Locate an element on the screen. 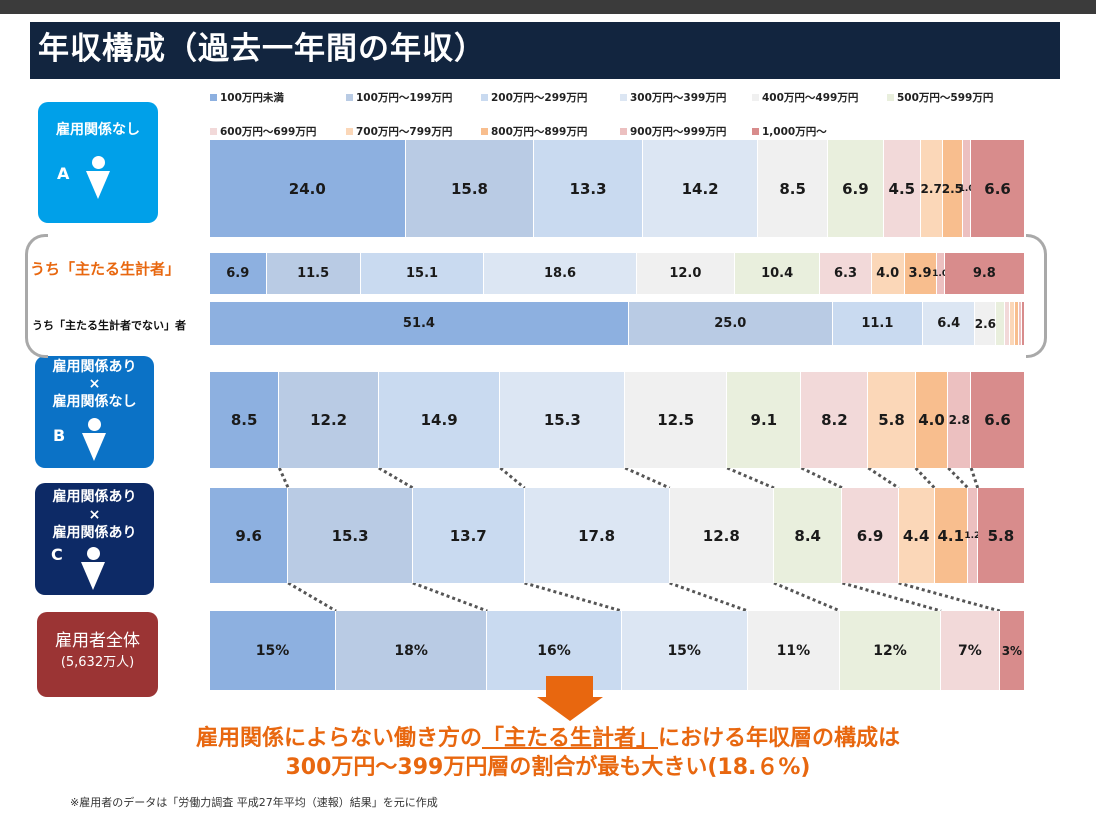  legend-label: 700万円～799万円 is located at coordinates (404, 132).